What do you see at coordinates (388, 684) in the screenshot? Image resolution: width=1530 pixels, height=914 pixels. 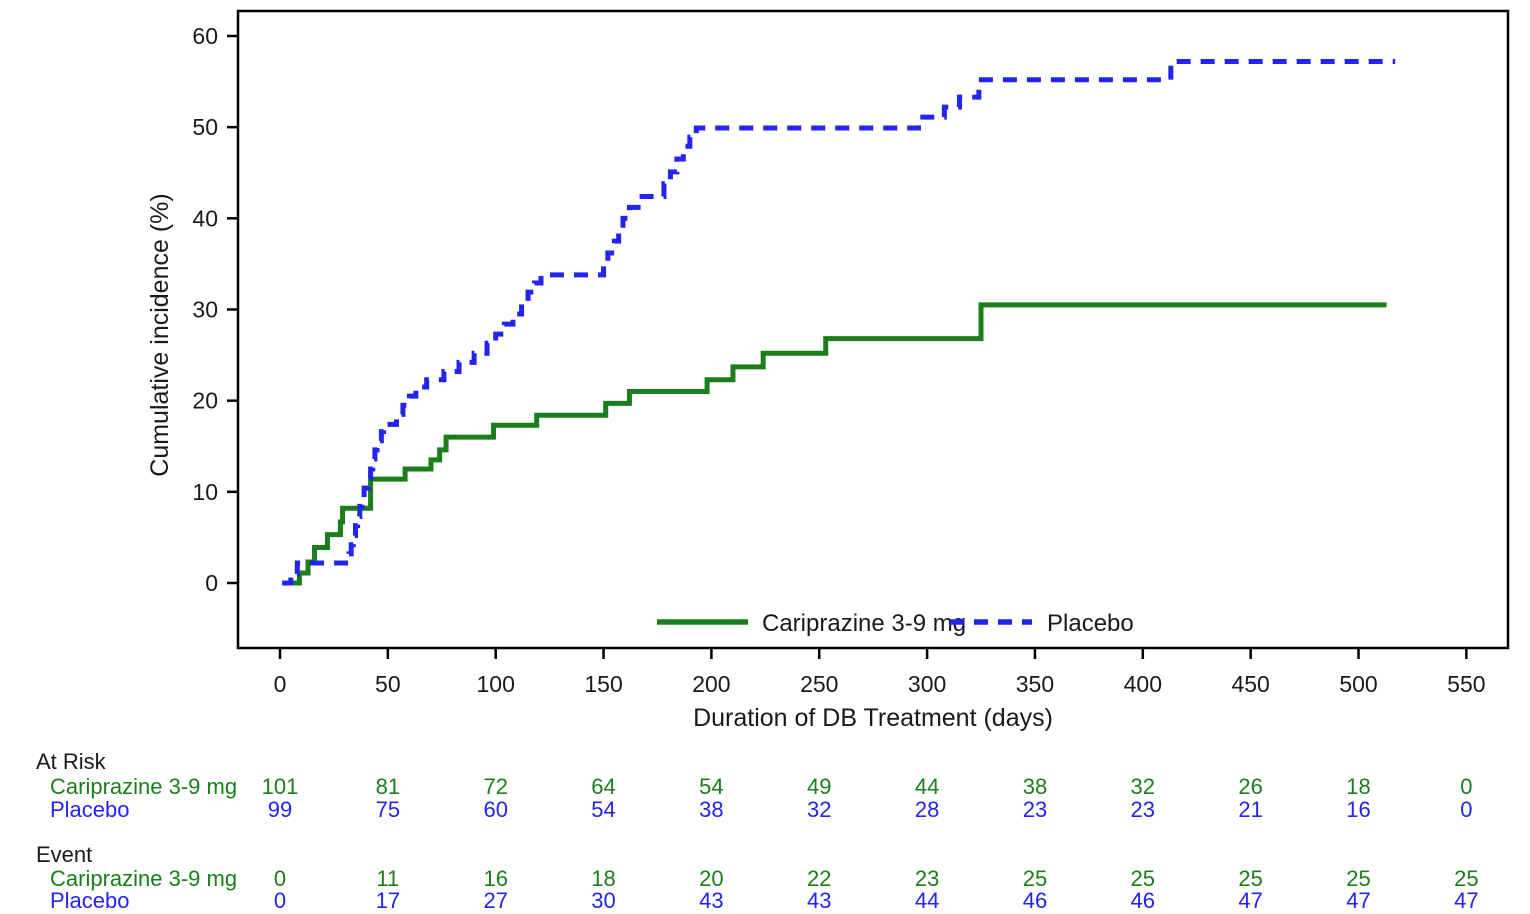 I see `x-tick-label: 50` at bounding box center [388, 684].